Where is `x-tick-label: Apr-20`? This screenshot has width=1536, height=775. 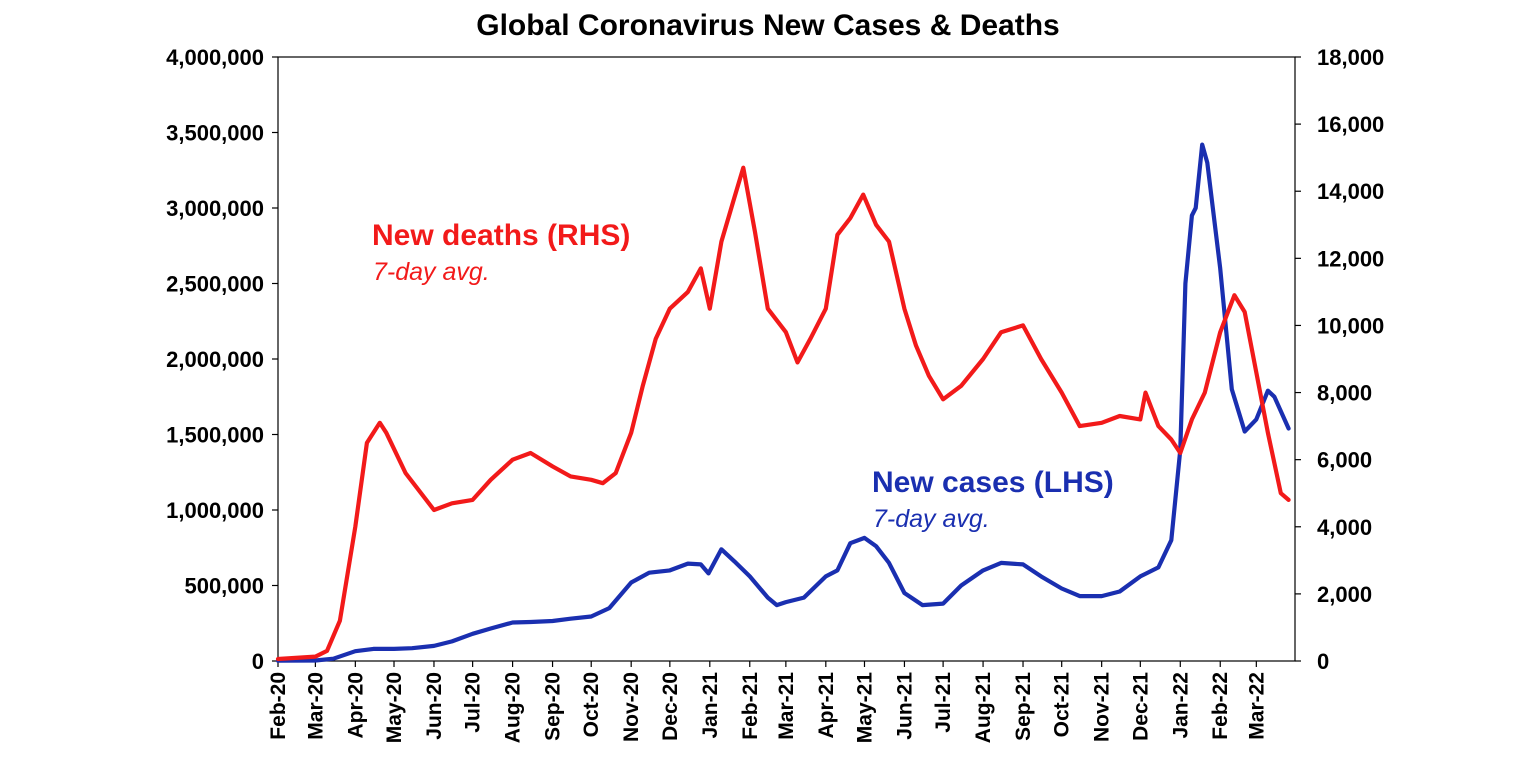
x-tick-label: Apr-20 is located at coordinates (355, 705).